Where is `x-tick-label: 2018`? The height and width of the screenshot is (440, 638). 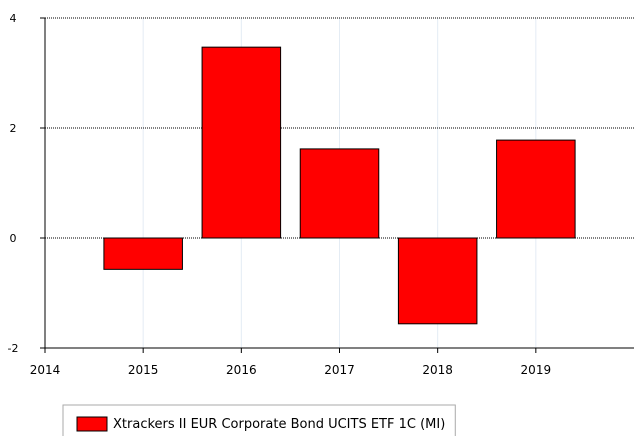 x-tick-label: 2018 is located at coordinates (437, 370).